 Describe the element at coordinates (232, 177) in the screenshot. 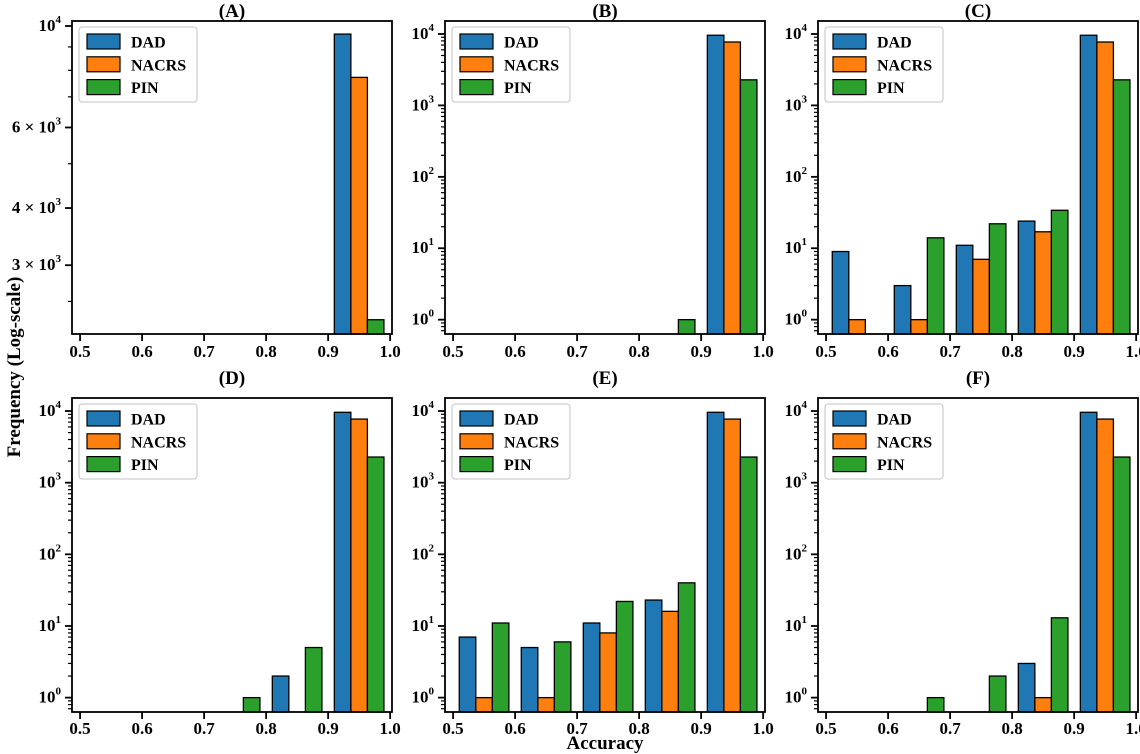

I see `plot-border` at that location.